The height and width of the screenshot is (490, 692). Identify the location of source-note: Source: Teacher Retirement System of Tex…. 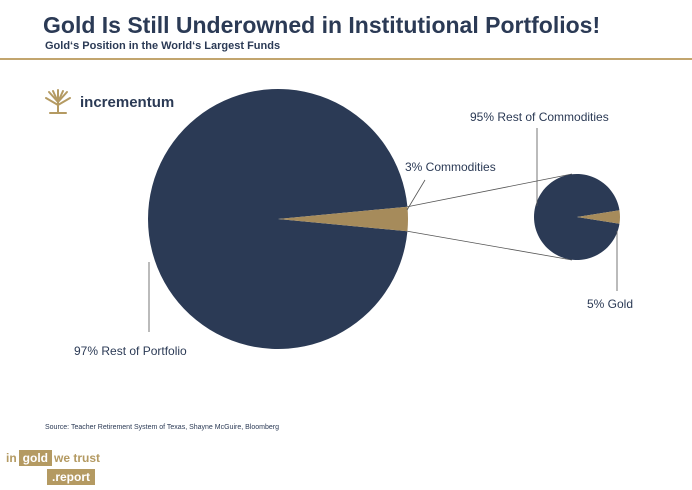
(162, 427).